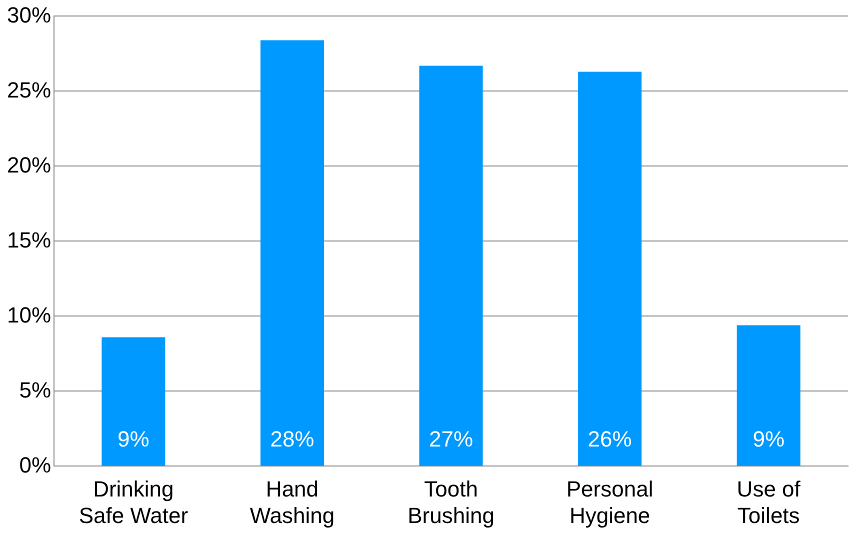 This screenshot has height=533, width=850. What do you see at coordinates (29, 239) in the screenshot?
I see `y-tick-label: 15%` at bounding box center [29, 239].